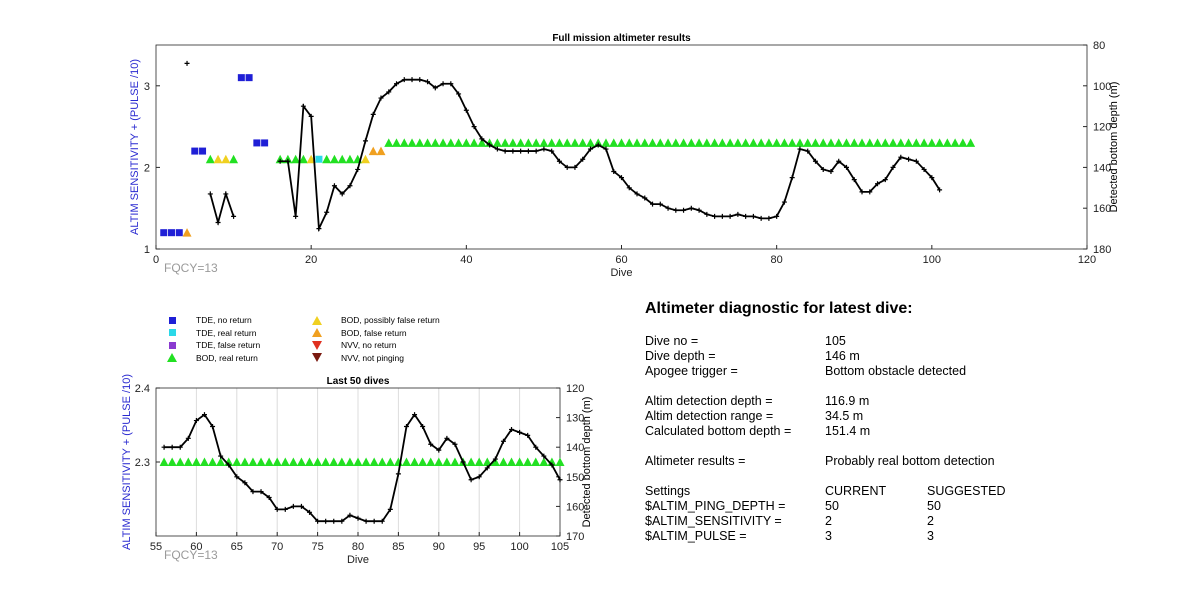  I want to click on x-axis-label: Dive, so click(358, 560).